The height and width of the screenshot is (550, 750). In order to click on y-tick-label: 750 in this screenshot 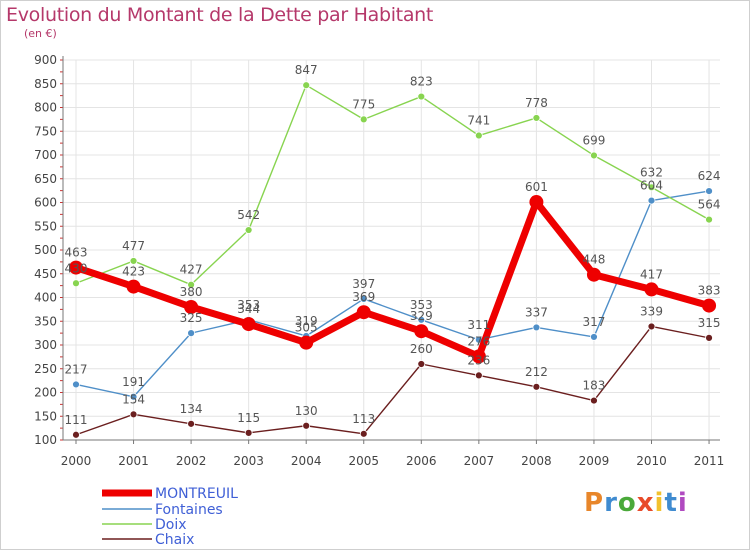, I will do `click(45, 131)`.